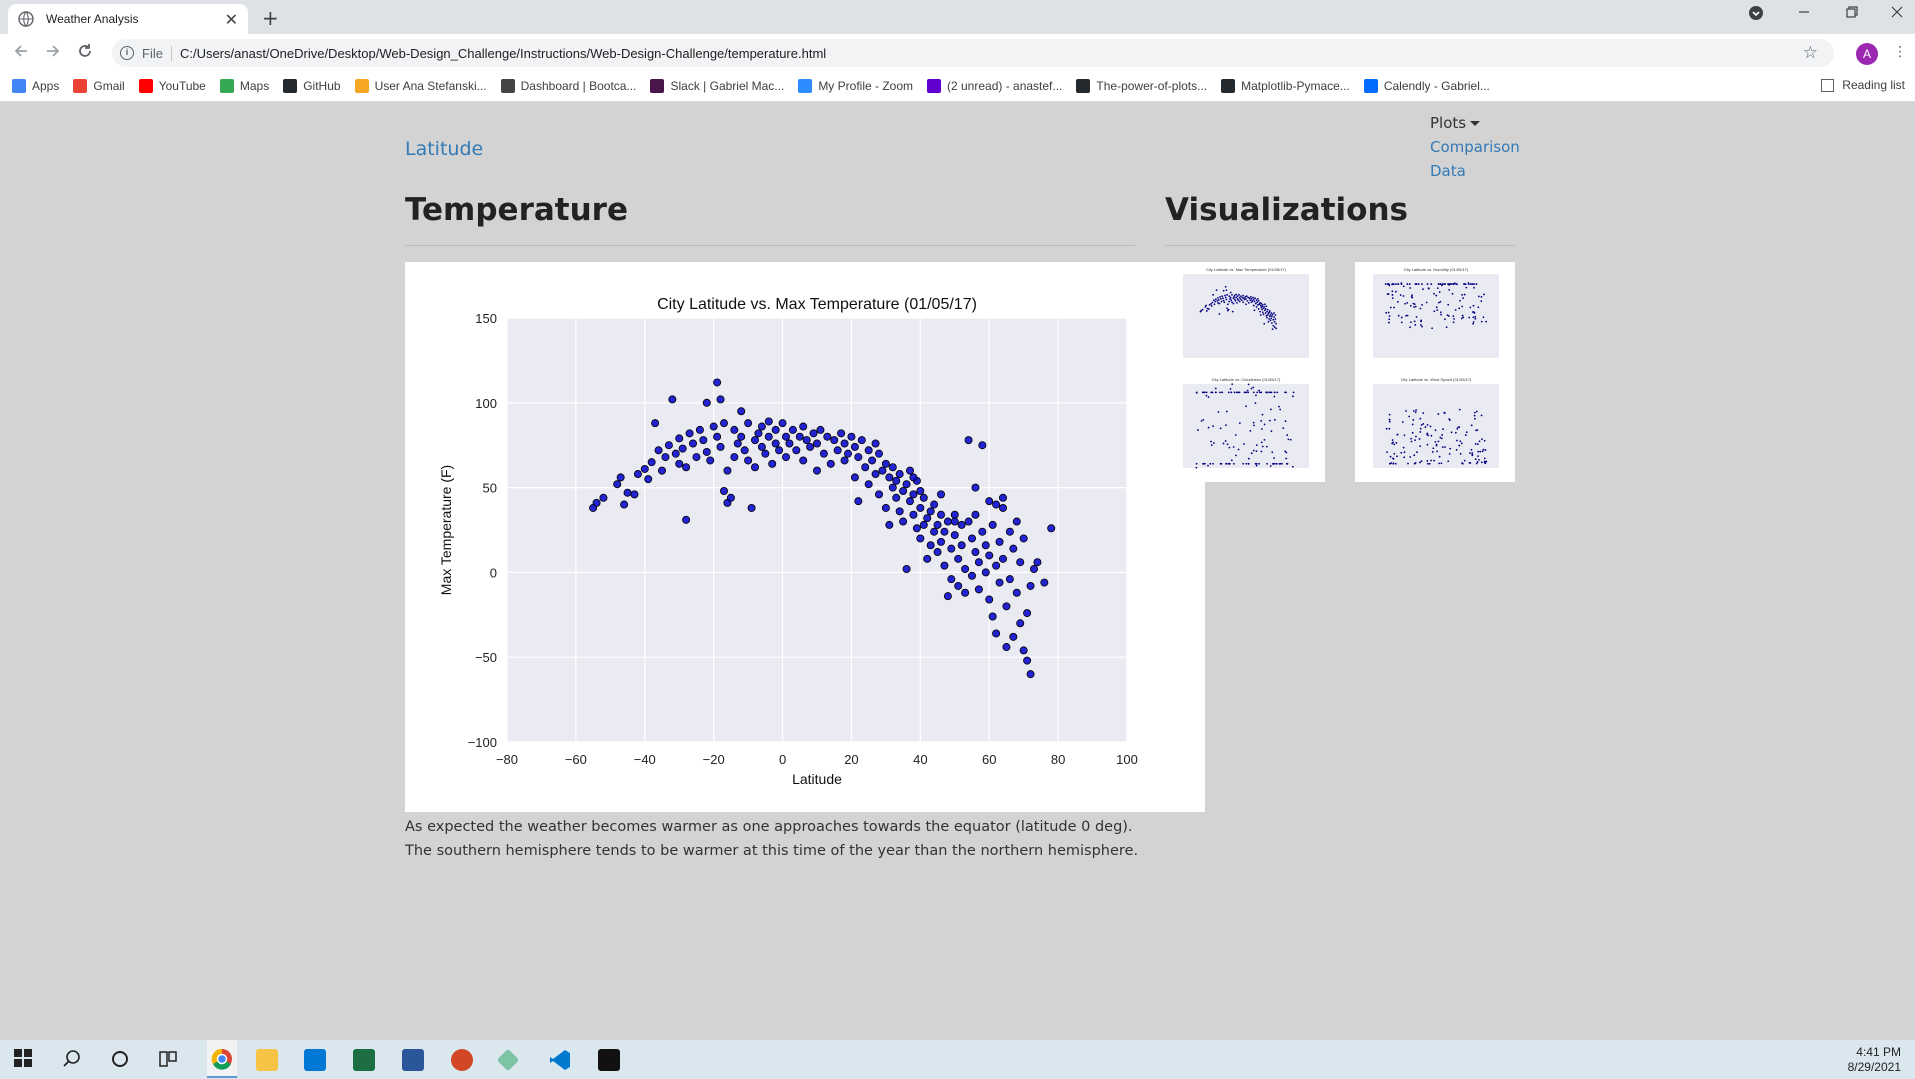 This screenshot has width=1915, height=1079. I want to click on new-tab-button: +, so click(270, 18).